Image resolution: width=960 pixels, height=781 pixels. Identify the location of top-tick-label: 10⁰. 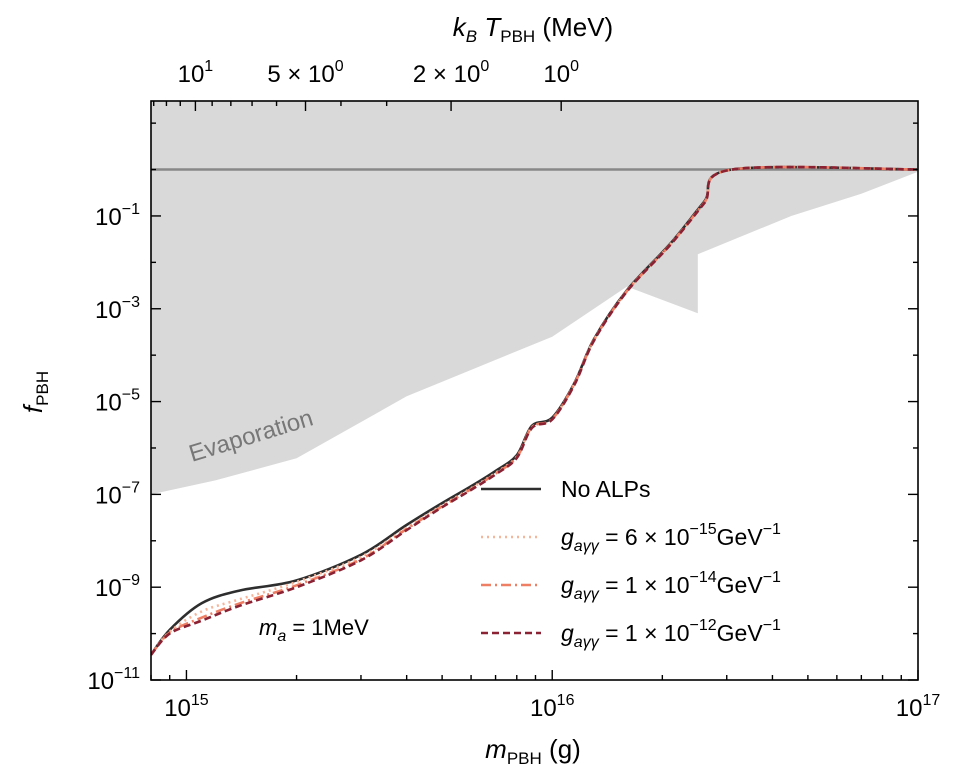
(561, 73).